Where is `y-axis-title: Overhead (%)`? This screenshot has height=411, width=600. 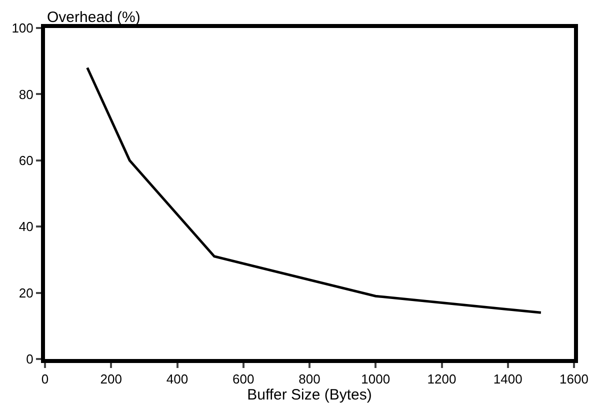
y-axis-title: Overhead (%) is located at coordinates (93, 17).